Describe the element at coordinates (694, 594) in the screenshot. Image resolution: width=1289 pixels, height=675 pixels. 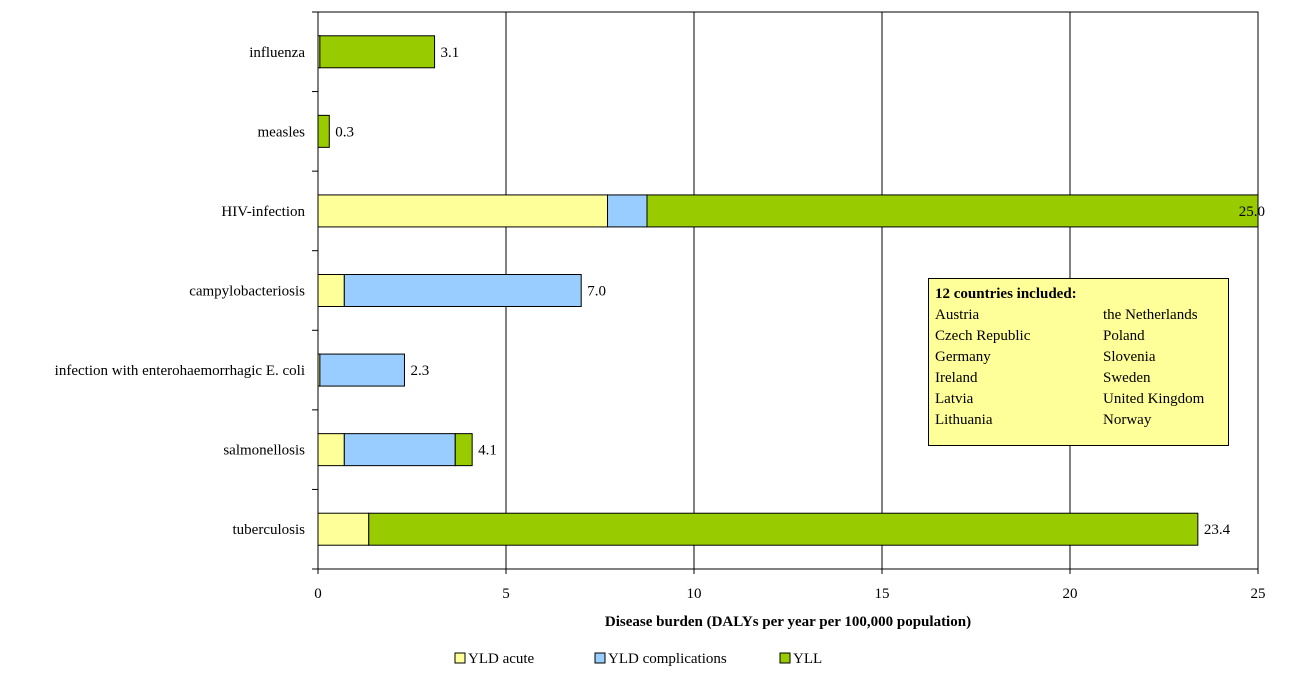
I see `x-tick-label: 10` at that location.